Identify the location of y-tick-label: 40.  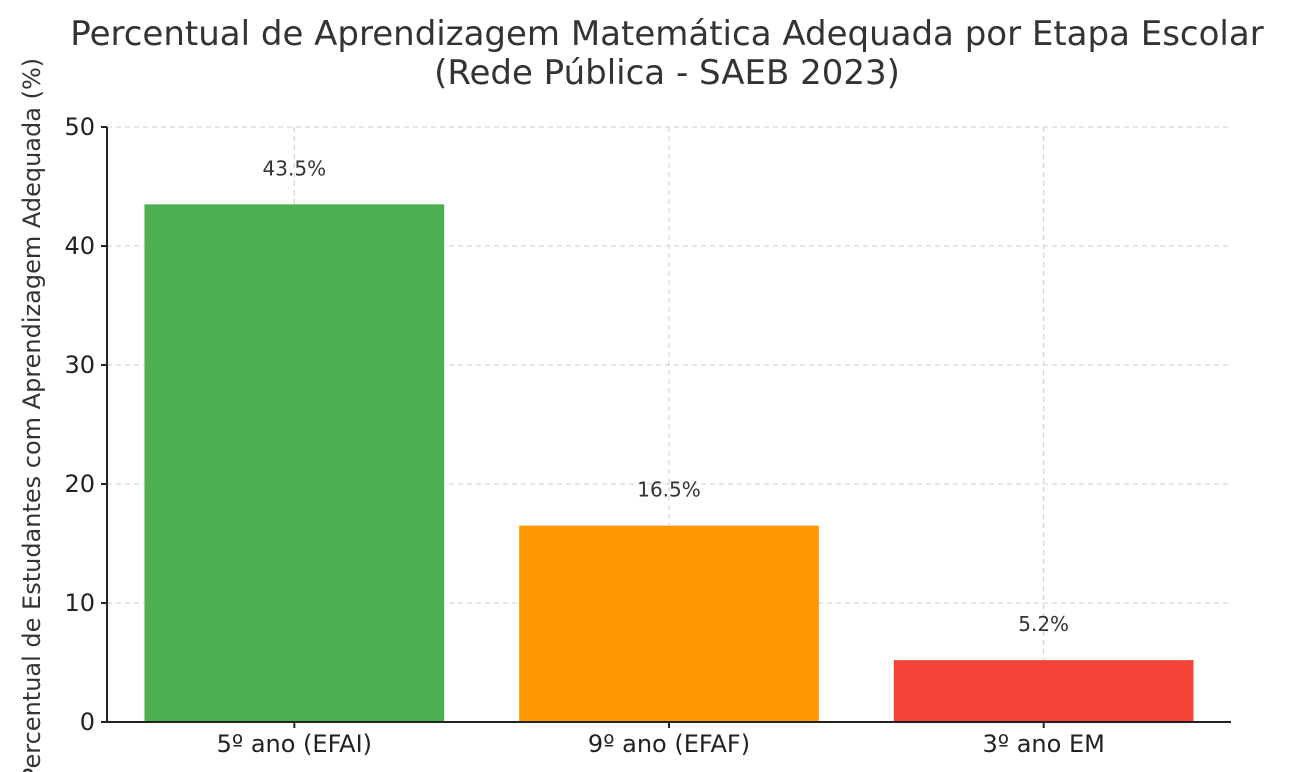
(79, 246).